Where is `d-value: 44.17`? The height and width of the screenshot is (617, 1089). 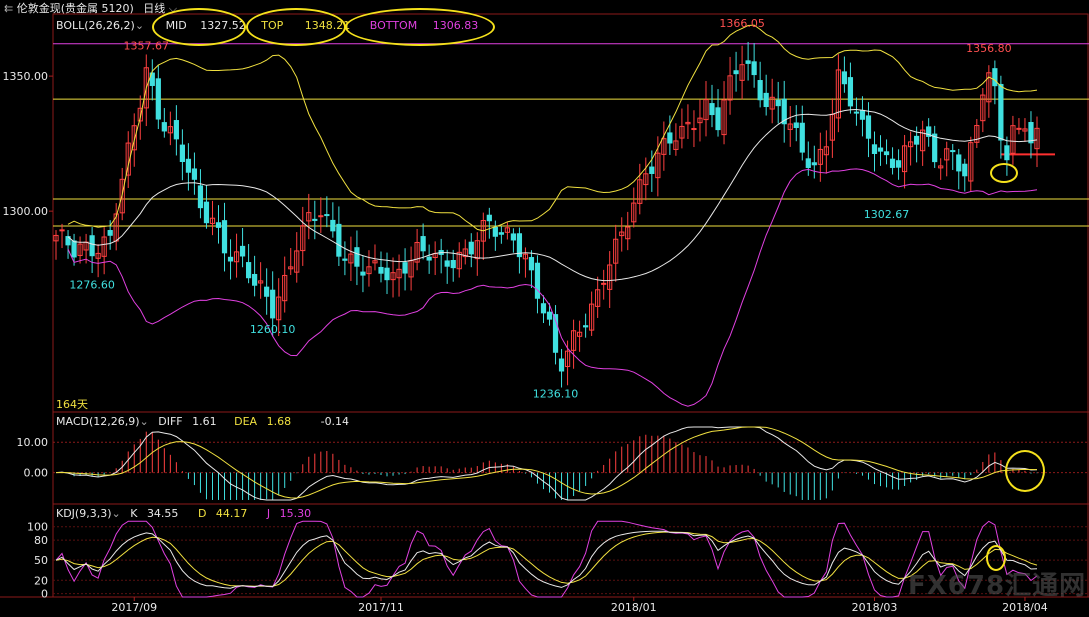
d-value: 44.17 is located at coordinates (231, 513).